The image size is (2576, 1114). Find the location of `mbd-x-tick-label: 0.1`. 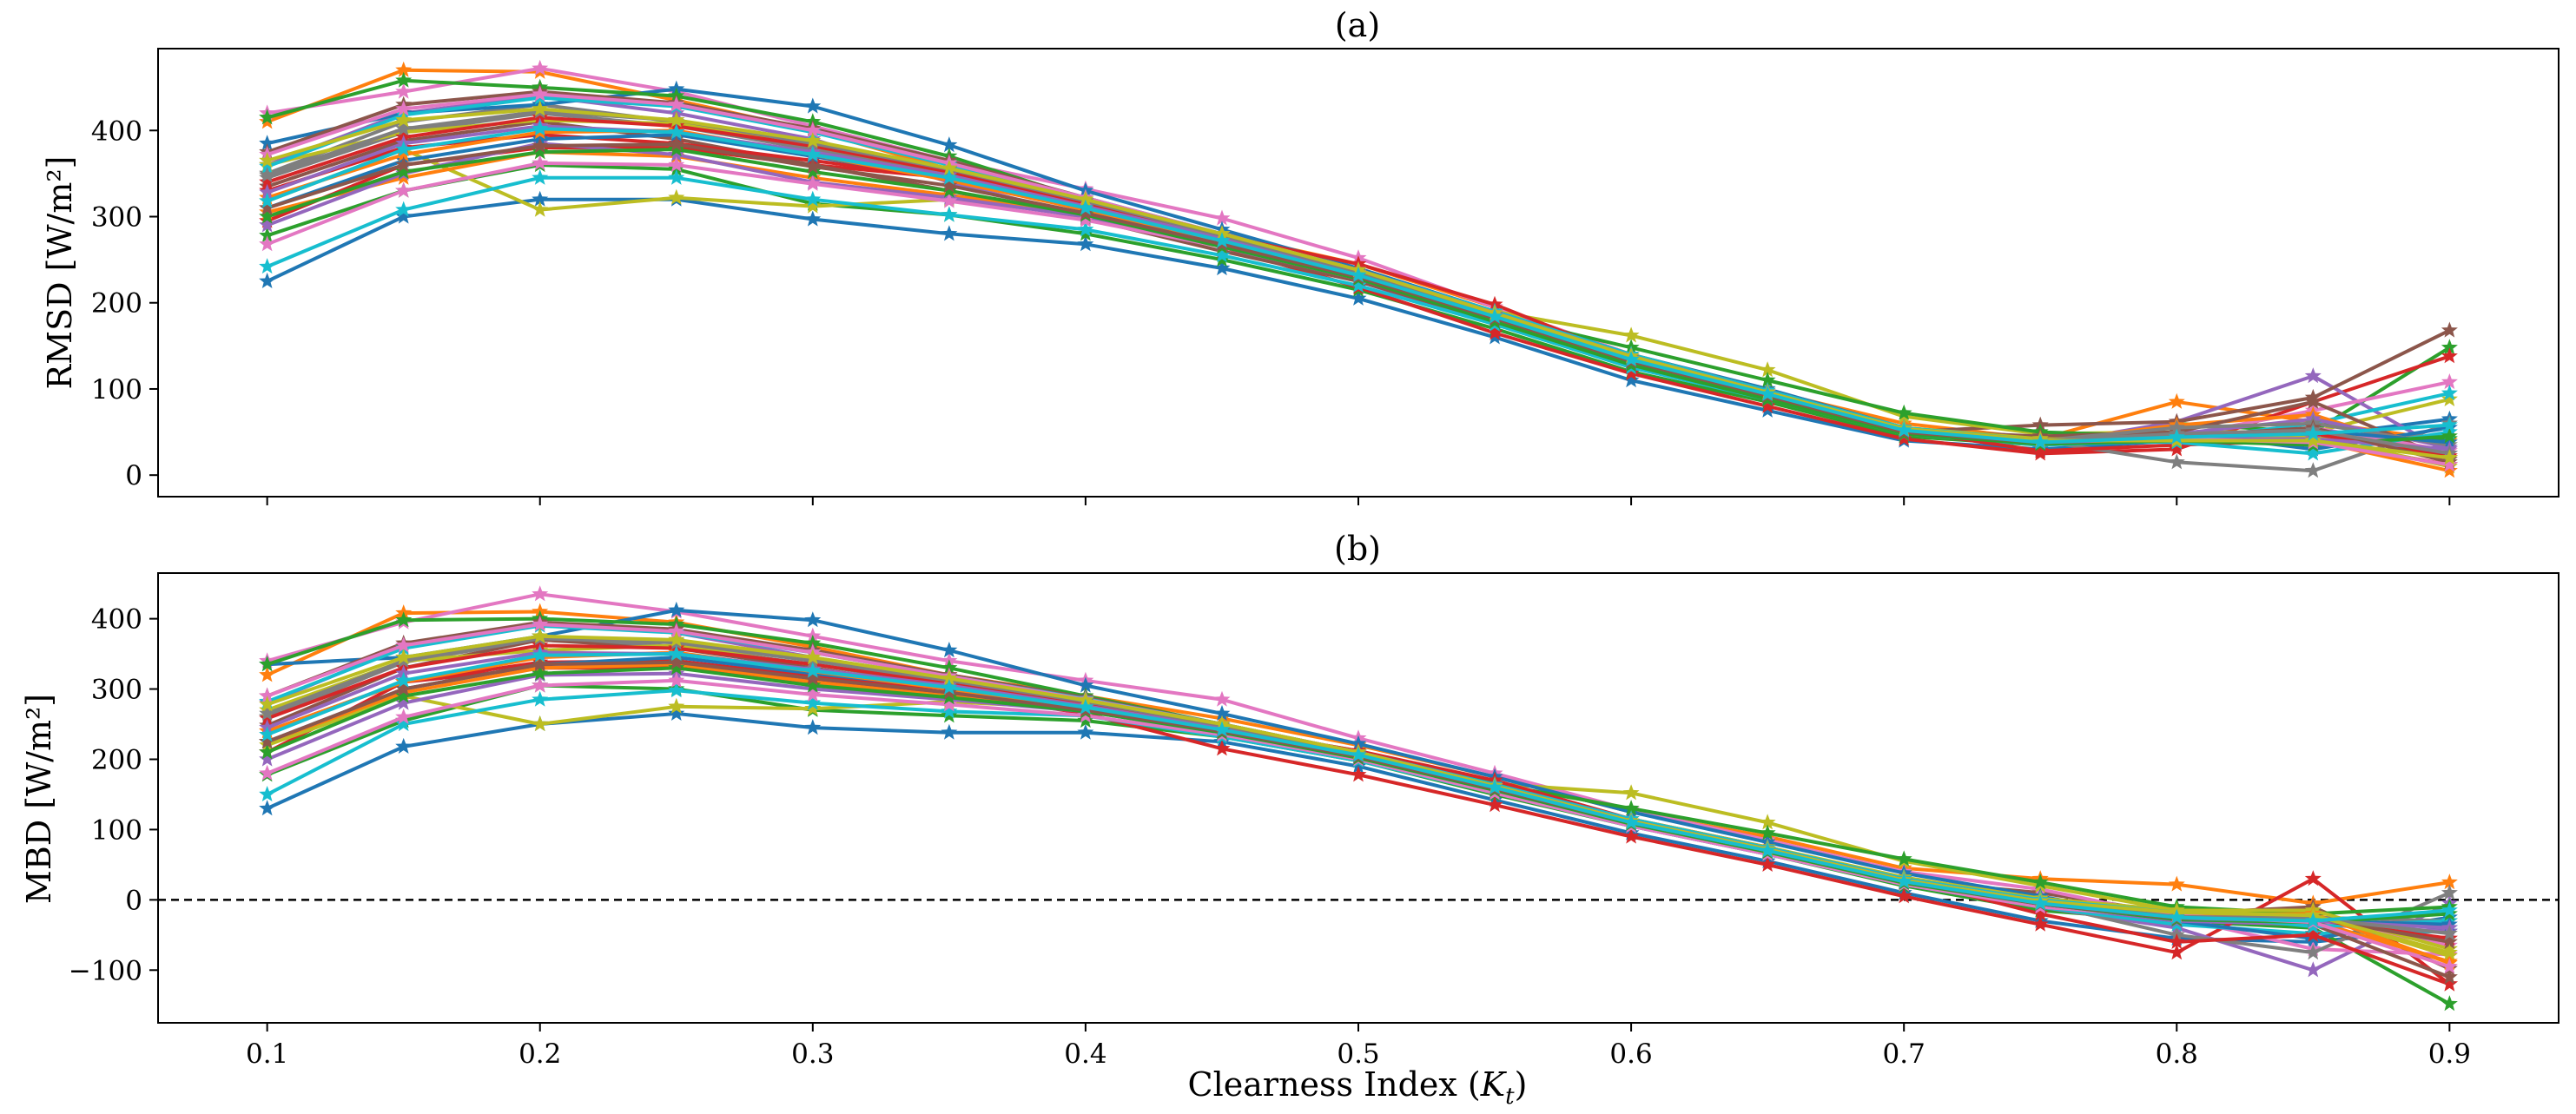

mbd-x-tick-label: 0.1 is located at coordinates (267, 1054).